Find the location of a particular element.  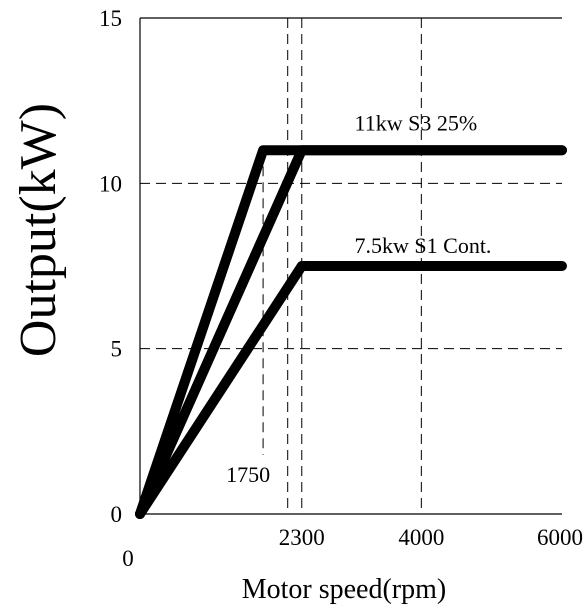

x-tick-label-6000: 6000 is located at coordinates (560, 537).